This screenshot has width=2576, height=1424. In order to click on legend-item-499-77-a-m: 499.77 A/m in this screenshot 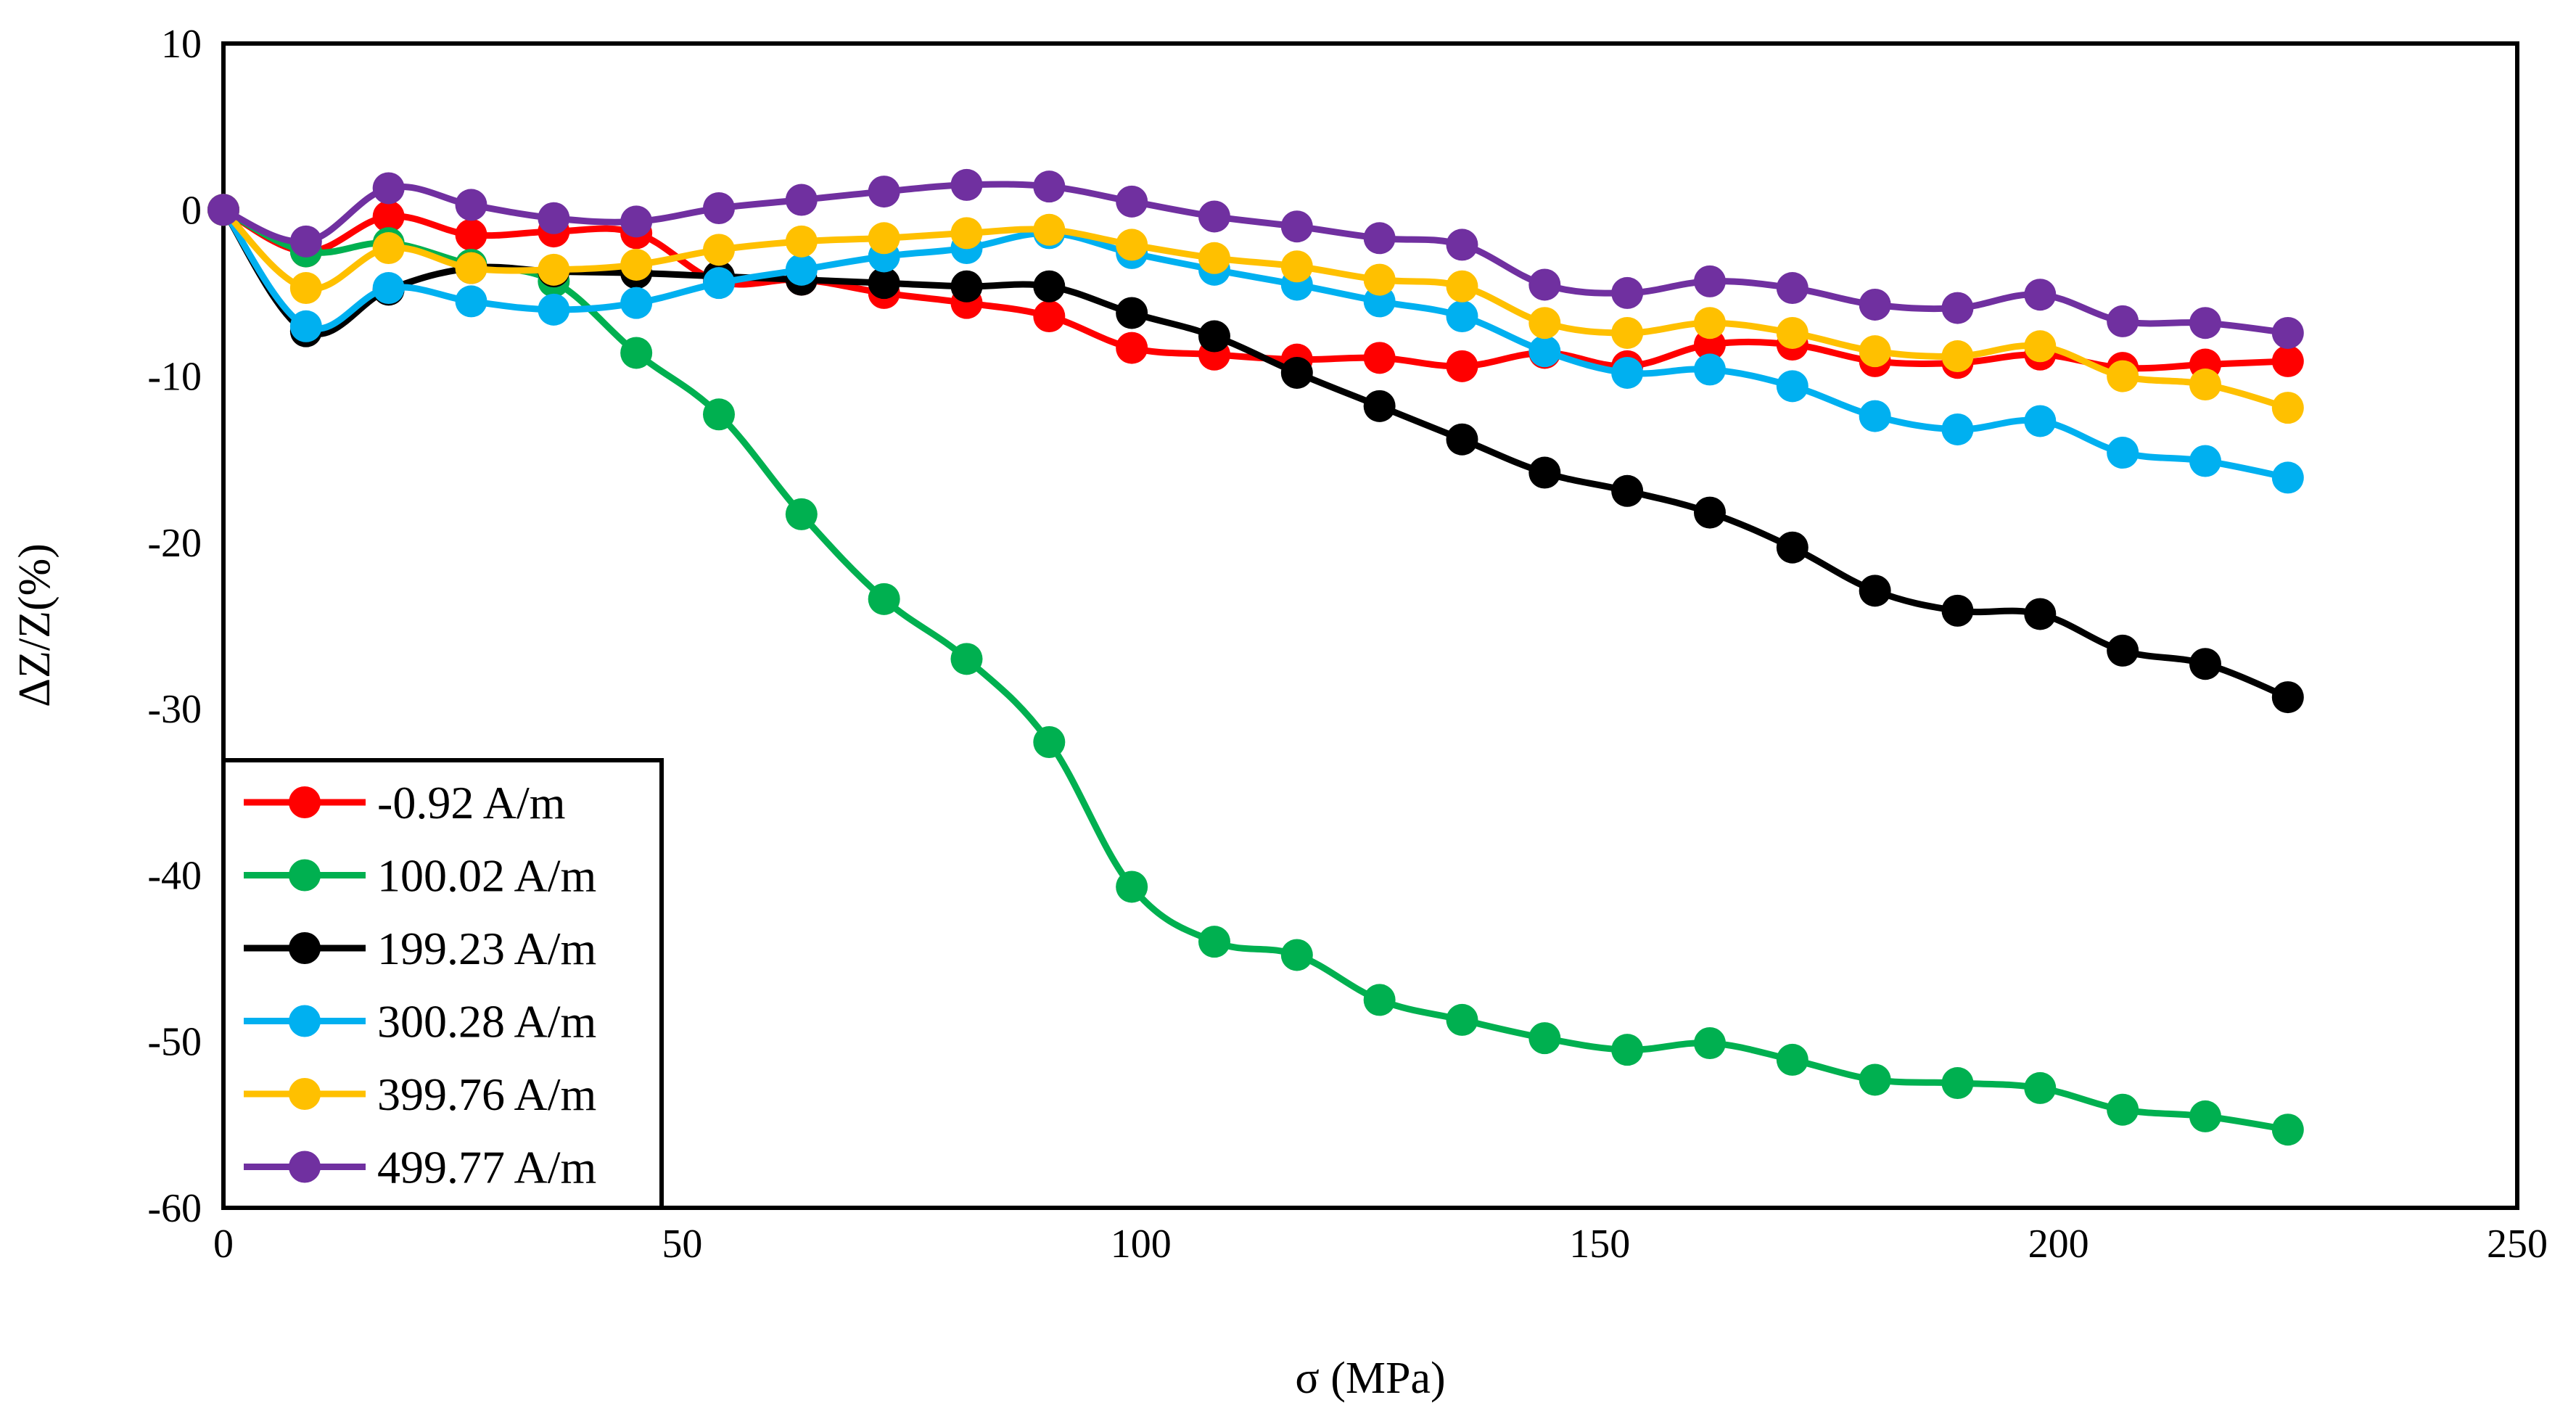, I will do `click(420, 1167)`.